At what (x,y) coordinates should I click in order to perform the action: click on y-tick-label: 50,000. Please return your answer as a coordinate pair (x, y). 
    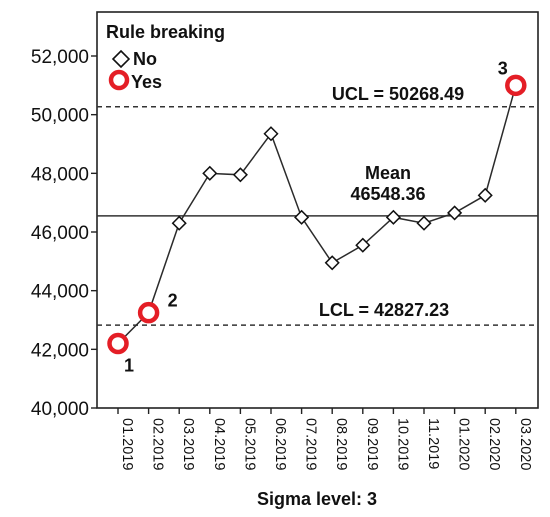
    Looking at the image, I should click on (60, 116).